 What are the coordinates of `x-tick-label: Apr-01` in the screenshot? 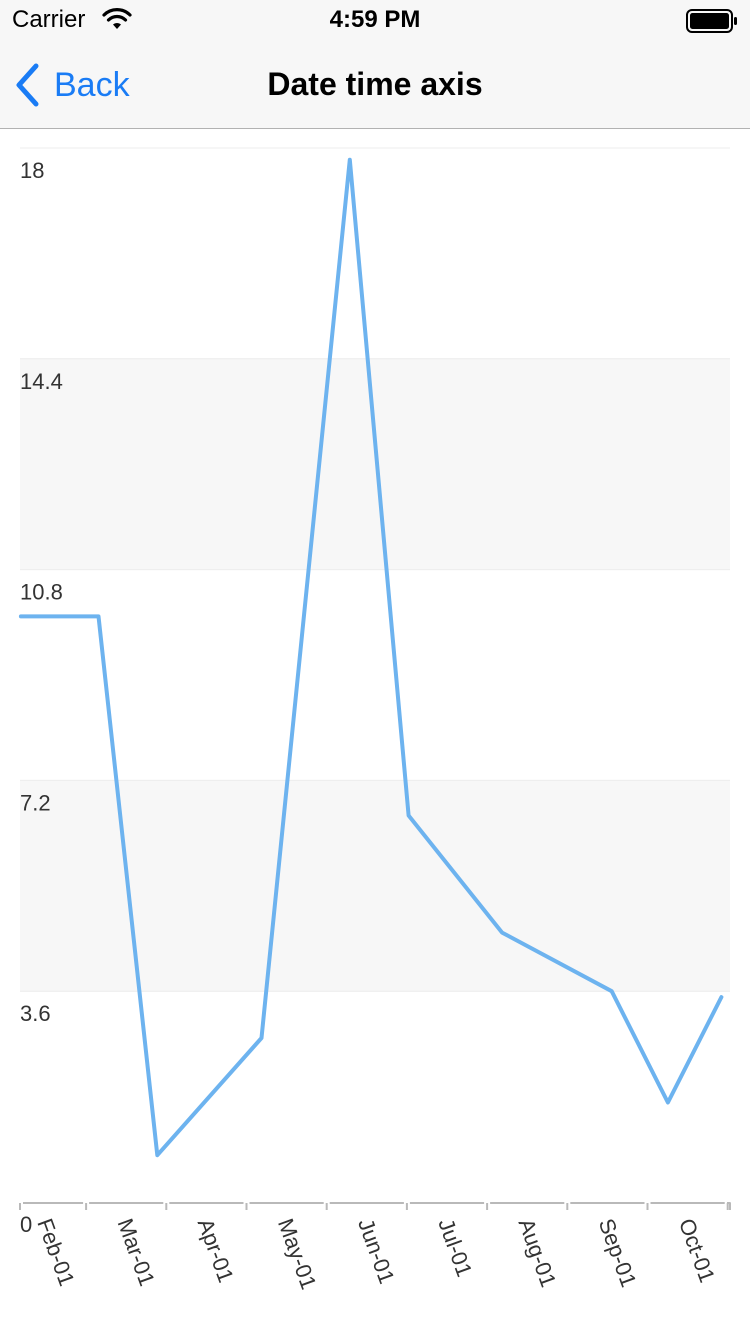 It's located at (216, 1250).